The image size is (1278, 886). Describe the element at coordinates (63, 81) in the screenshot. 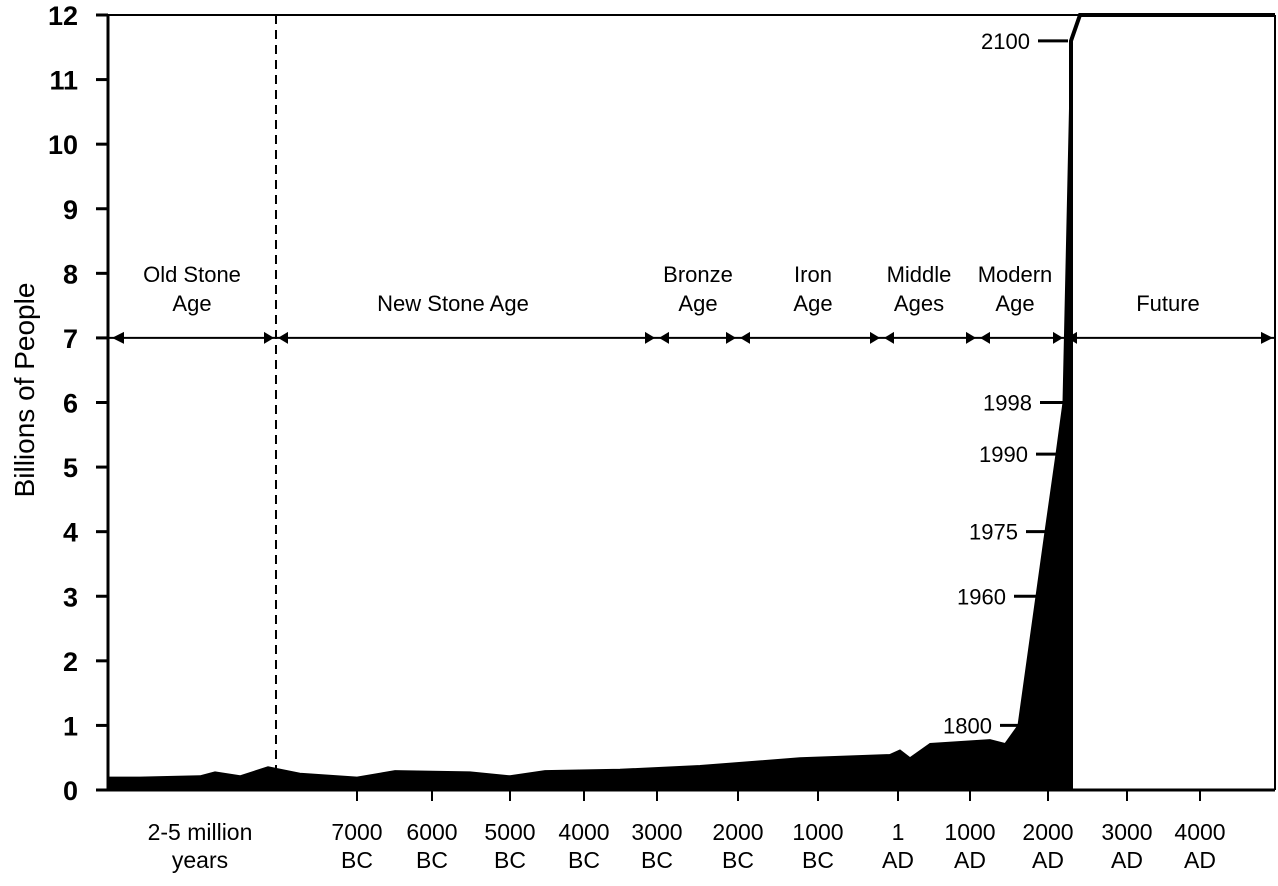

I see `y-tick-label: 11` at that location.